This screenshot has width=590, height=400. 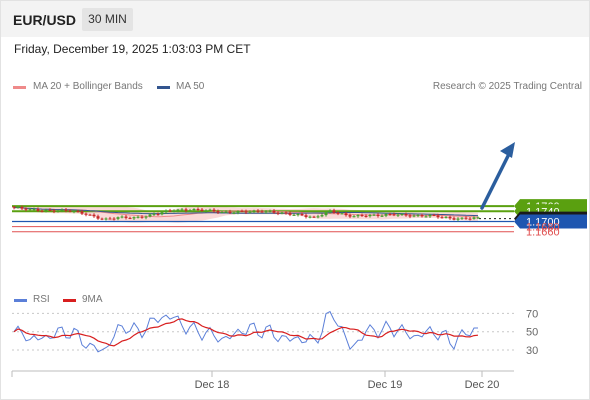 I want to click on x-label-dec19: Dec 19, so click(x=385, y=385).